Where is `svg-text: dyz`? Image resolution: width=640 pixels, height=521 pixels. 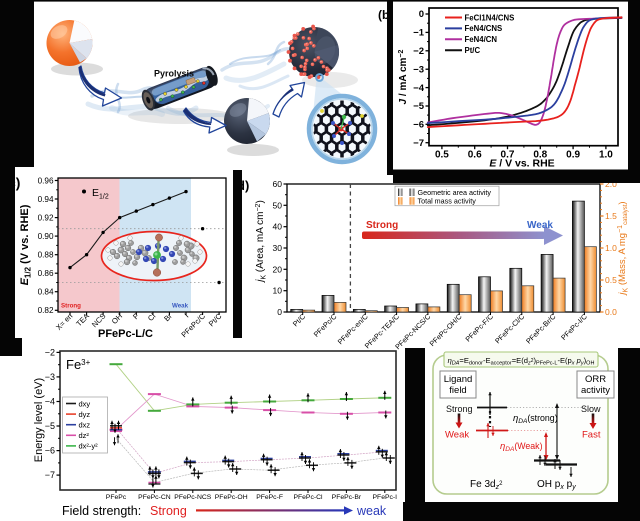 svg-text: dyz is located at coordinates (85, 414).